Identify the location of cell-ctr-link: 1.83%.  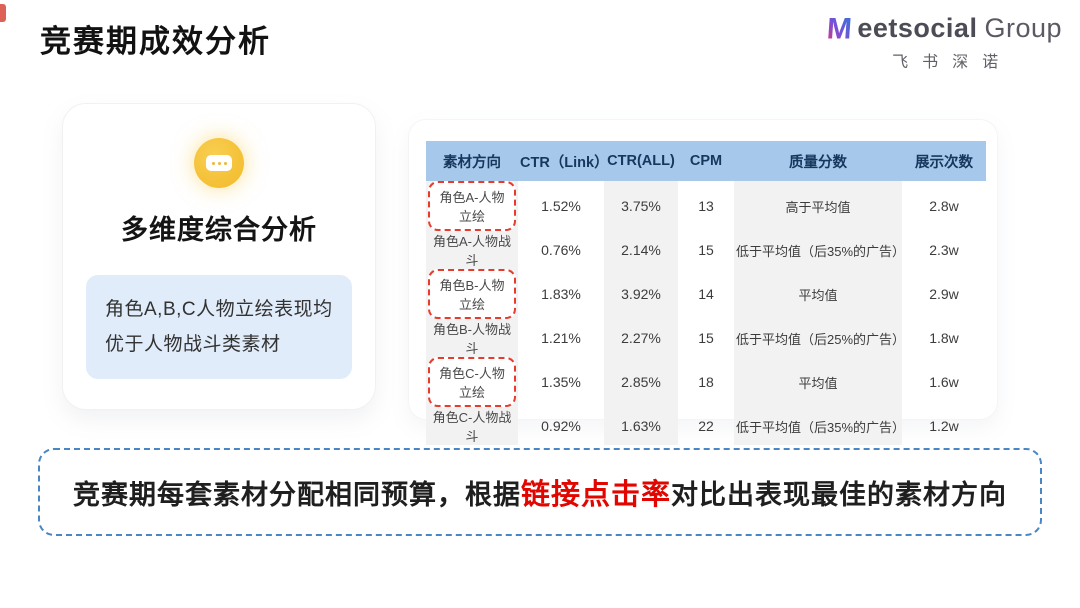
(561, 294).